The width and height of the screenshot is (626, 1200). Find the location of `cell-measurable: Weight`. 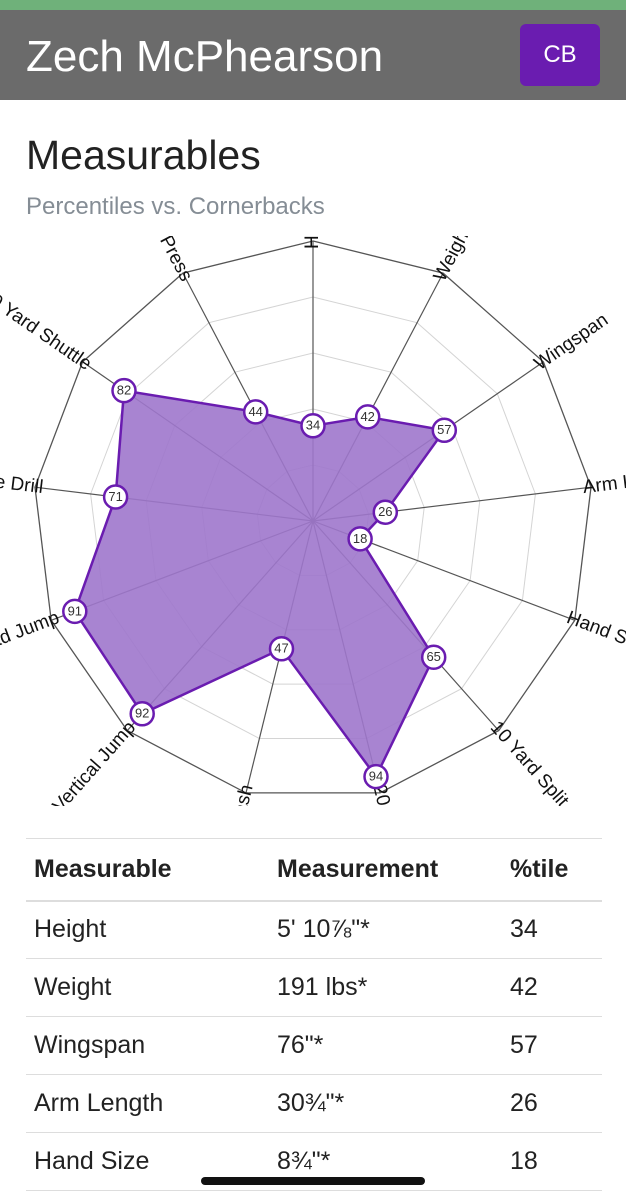

cell-measurable: Weight is located at coordinates (147, 987).